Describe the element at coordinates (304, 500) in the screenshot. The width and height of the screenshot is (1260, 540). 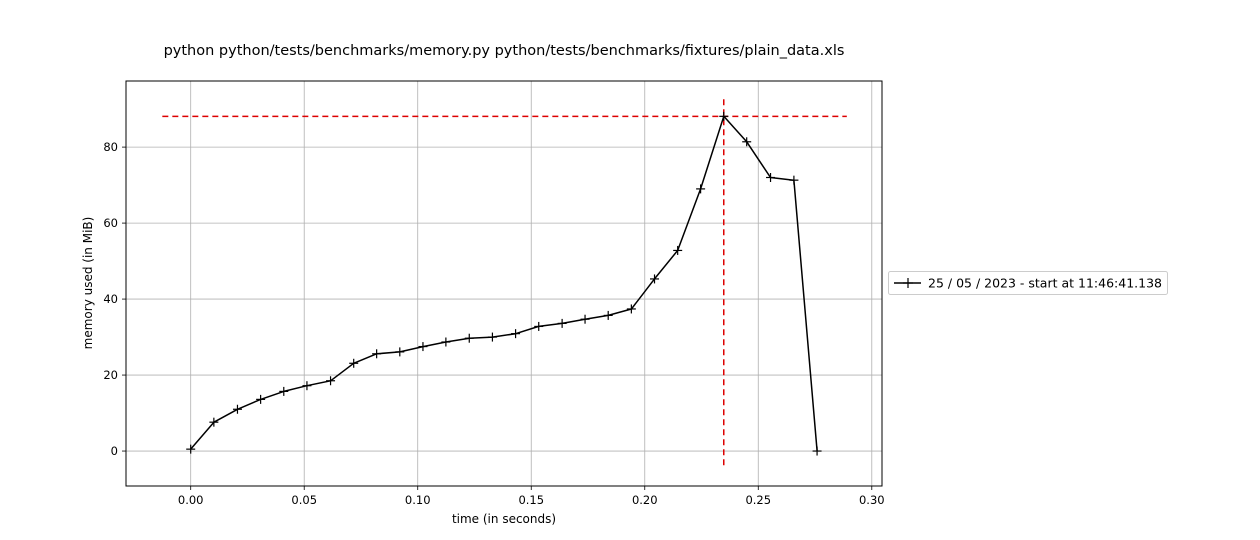
I see `x-tick-label: 0.05` at that location.